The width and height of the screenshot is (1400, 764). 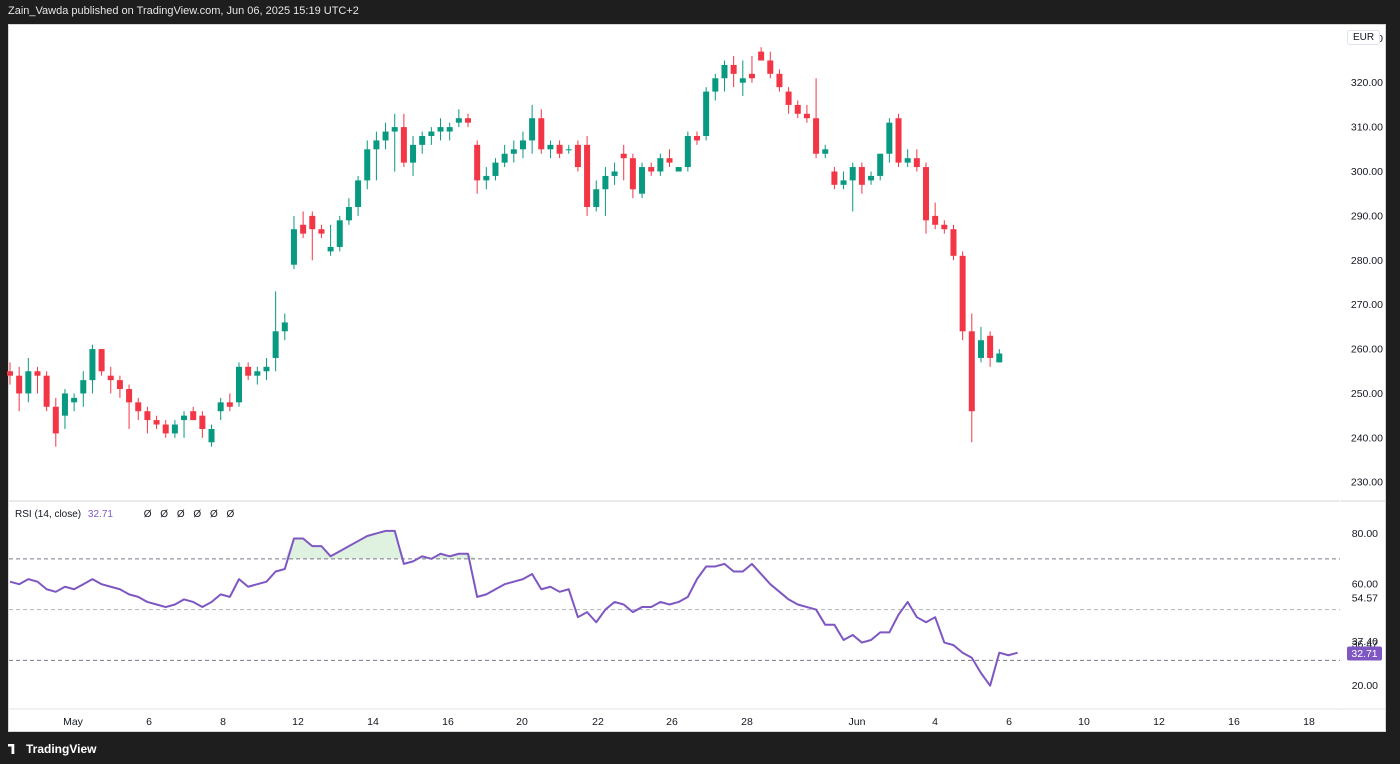 I want to click on tradingview-logo: TradingView, so click(x=52, y=749).